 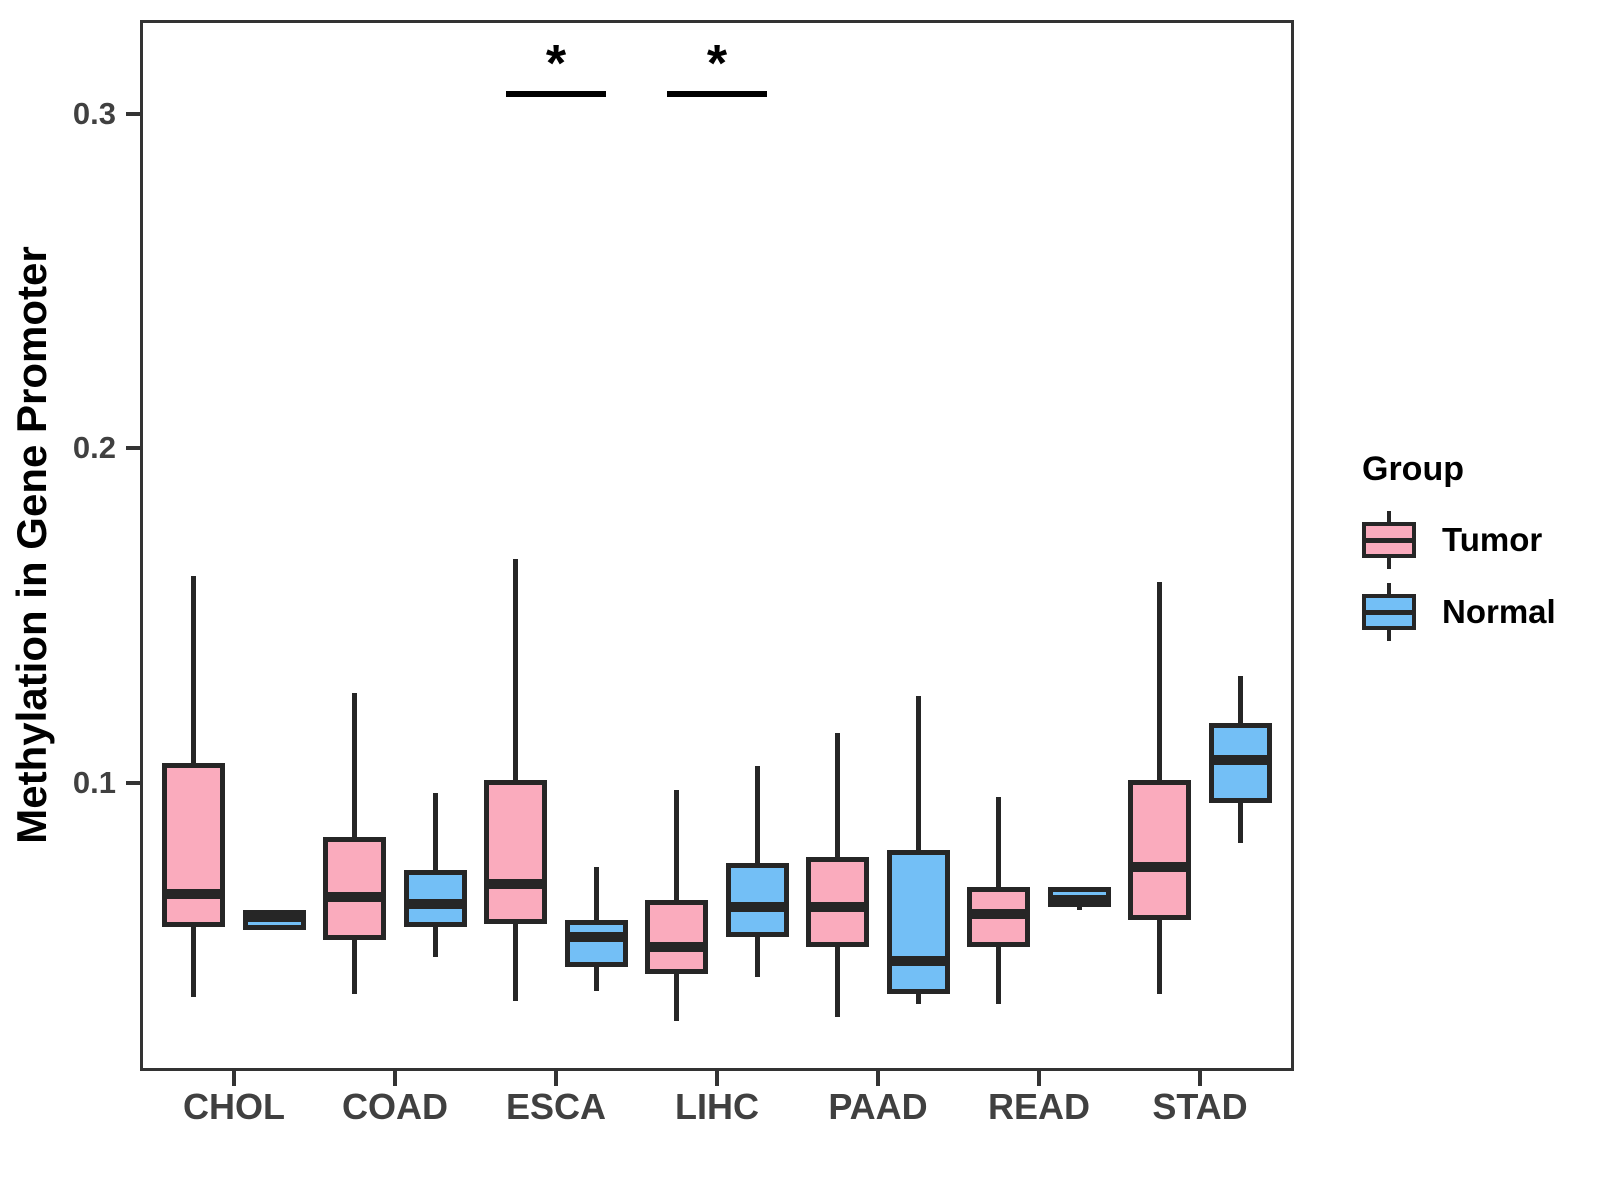 What do you see at coordinates (133, 113) in the screenshot?
I see `y-tick-mark-0.3` at bounding box center [133, 113].